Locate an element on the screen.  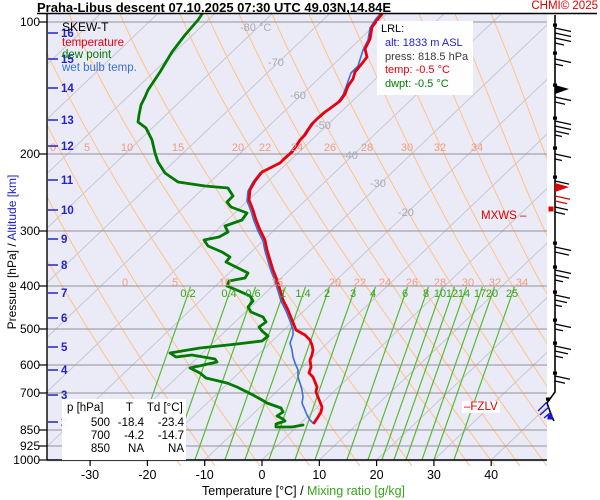
cell-td-850: NA is located at coordinates (176, 449).